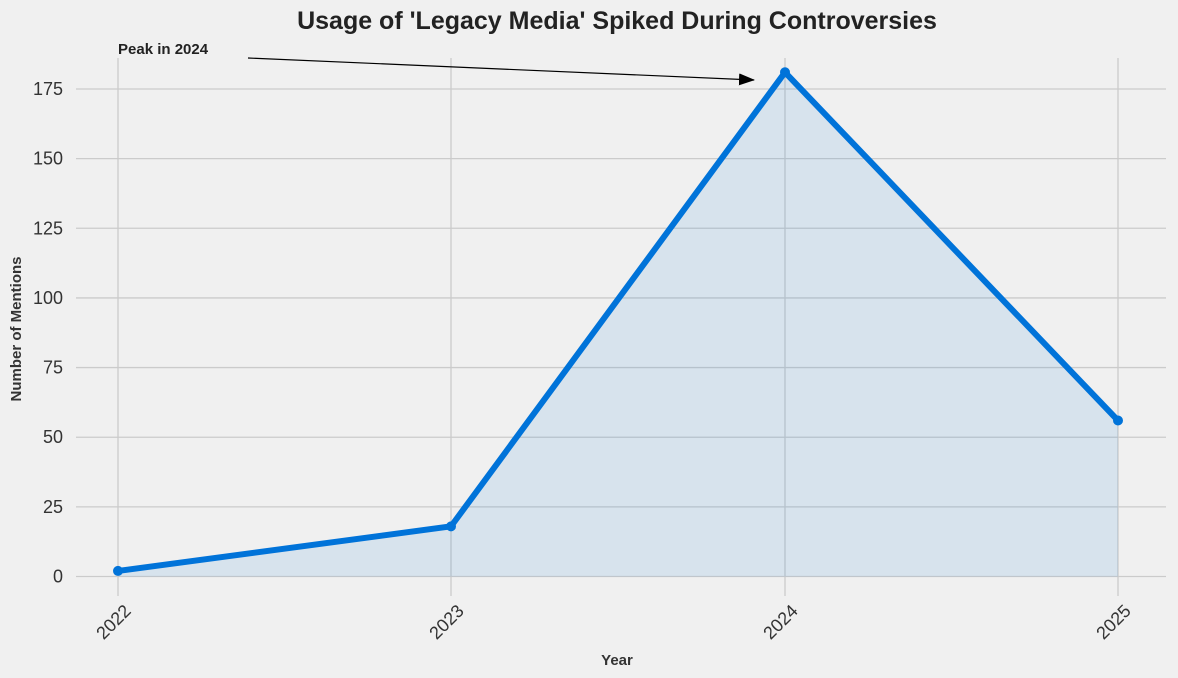  I want to click on annotation-arrow, so click(501, 71).